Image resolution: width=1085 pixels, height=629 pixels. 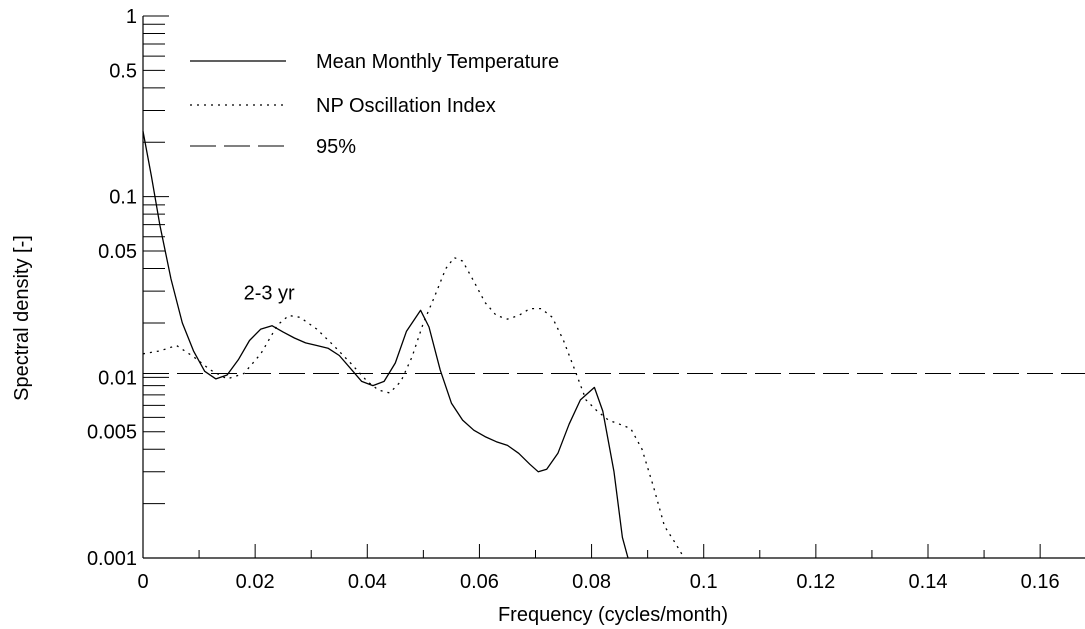 What do you see at coordinates (815, 582) in the screenshot?
I see `x-tick-label: 0.12` at bounding box center [815, 582].